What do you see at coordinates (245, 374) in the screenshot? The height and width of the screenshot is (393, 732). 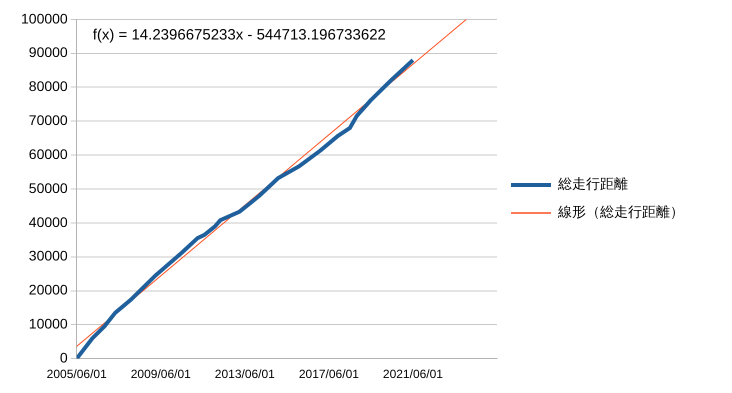 I see `x-tick-label: 2013/06/01` at bounding box center [245, 374].